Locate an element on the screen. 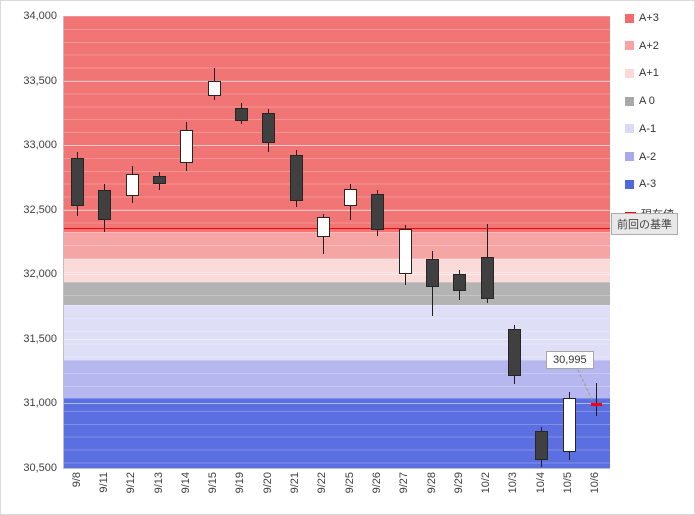  y-axis-label: 33,500 is located at coordinates (40, 80).